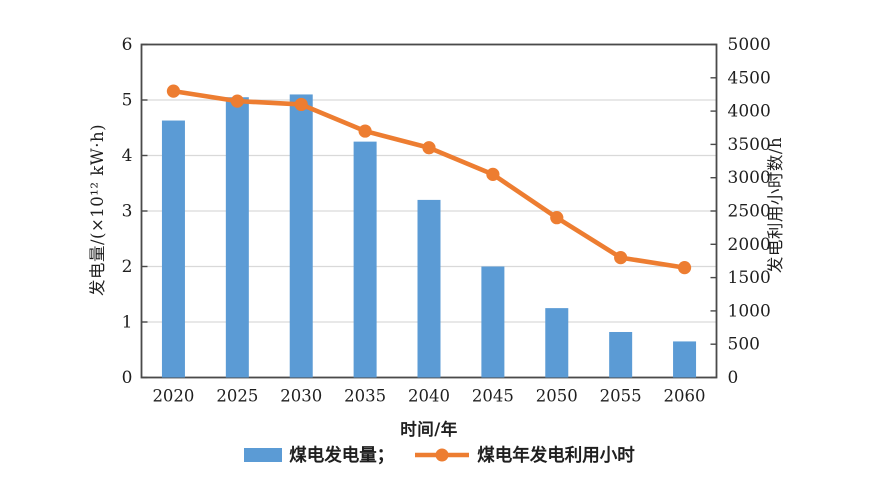 Image resolution: width=879 pixels, height=501 pixels. What do you see at coordinates (127, 267) in the screenshot?
I see `left-axis-tick-label: 2` at bounding box center [127, 267].